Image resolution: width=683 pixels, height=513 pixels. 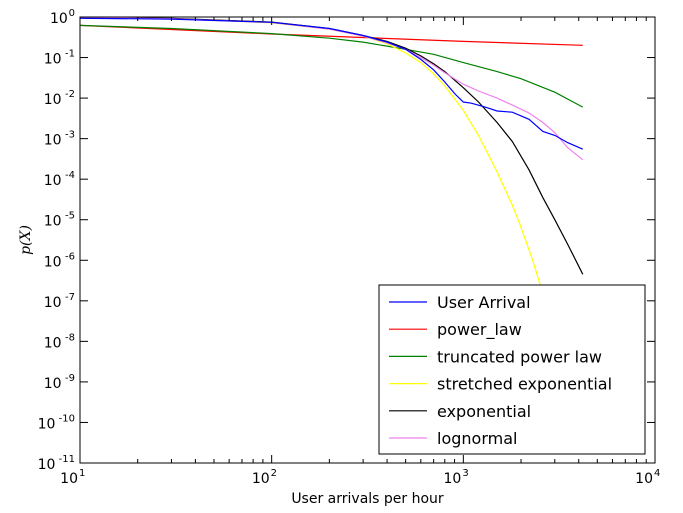 I want to click on legend-label: stretched exponential, so click(x=524, y=384).